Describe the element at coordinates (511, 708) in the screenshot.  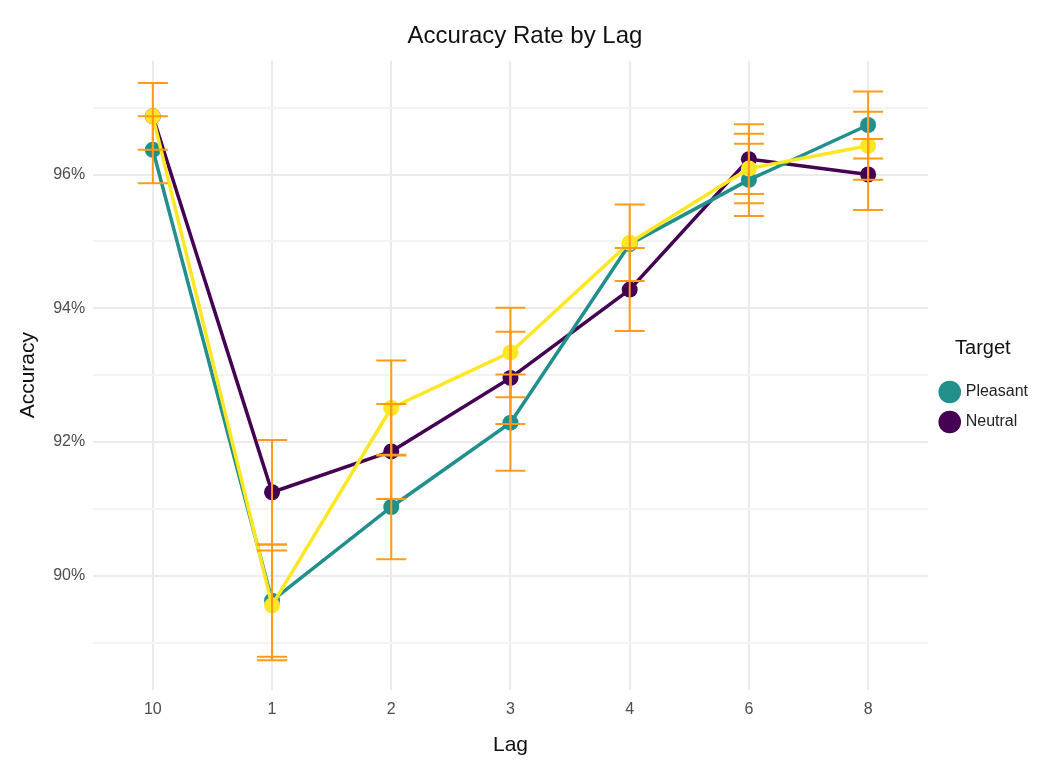
I see `x-tick-label: 3` at that location.